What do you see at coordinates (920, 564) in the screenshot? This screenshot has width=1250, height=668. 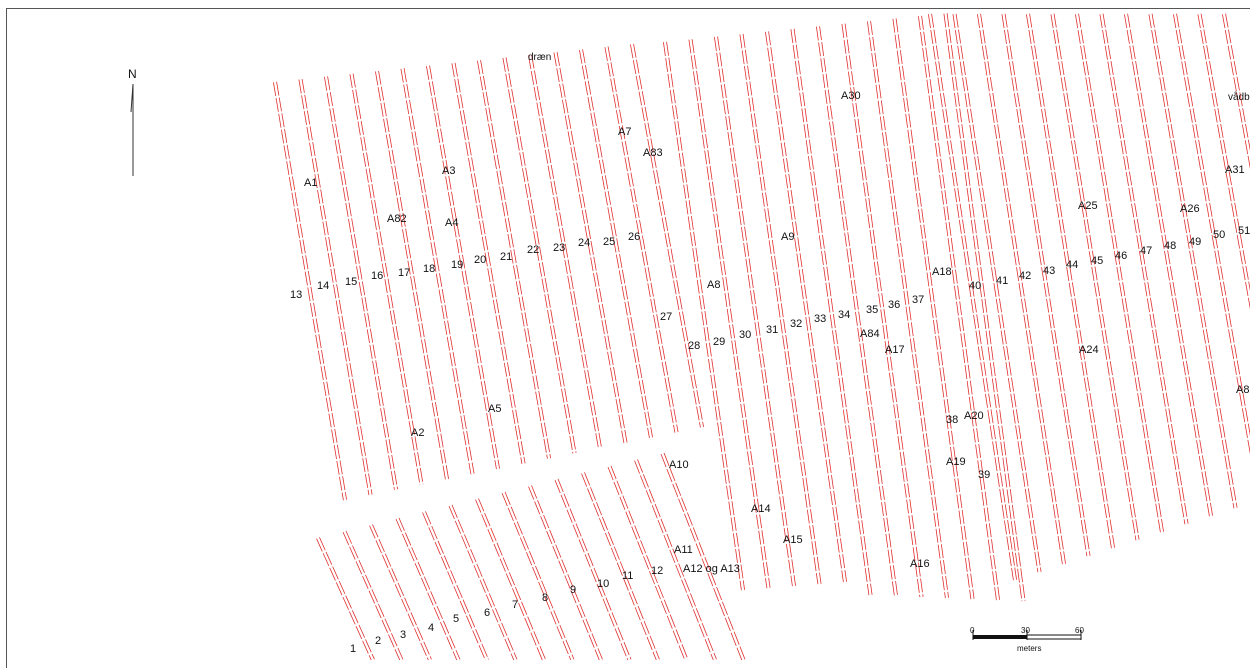 I see `feature-label: A16` at bounding box center [920, 564].